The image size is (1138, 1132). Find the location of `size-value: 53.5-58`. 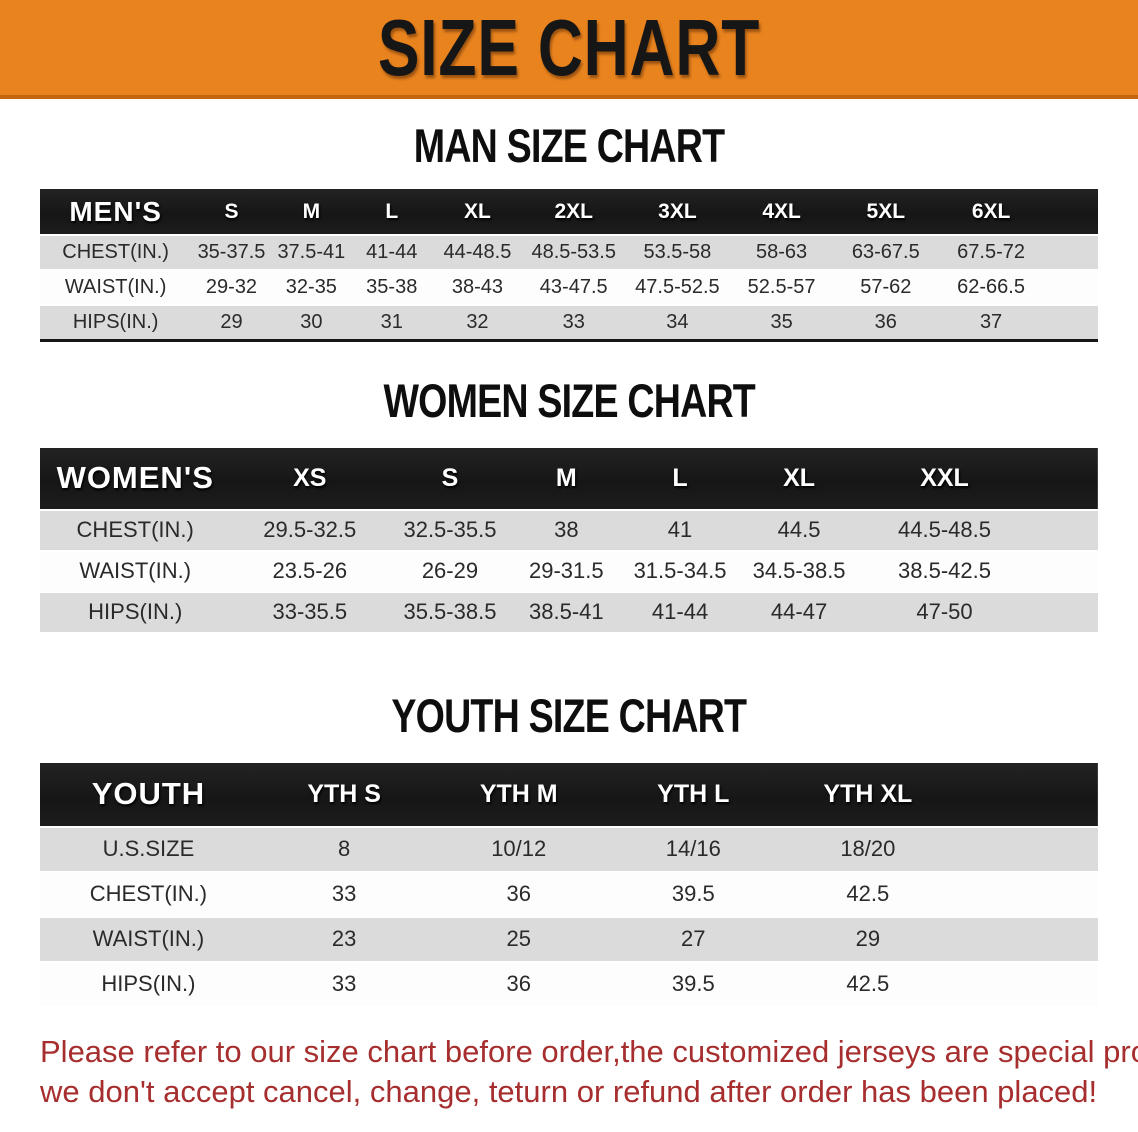

size-value: 53.5-58 is located at coordinates (677, 252).